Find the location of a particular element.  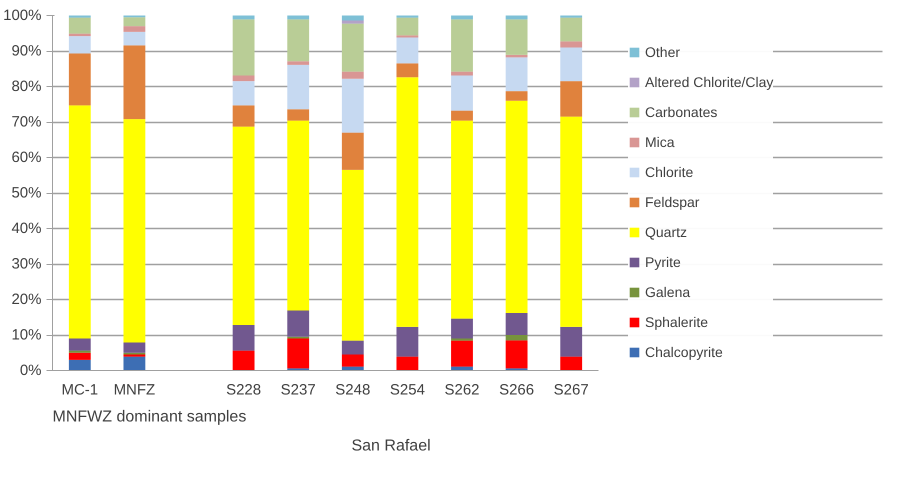

legend-label: Feldspar is located at coordinates (672, 202).